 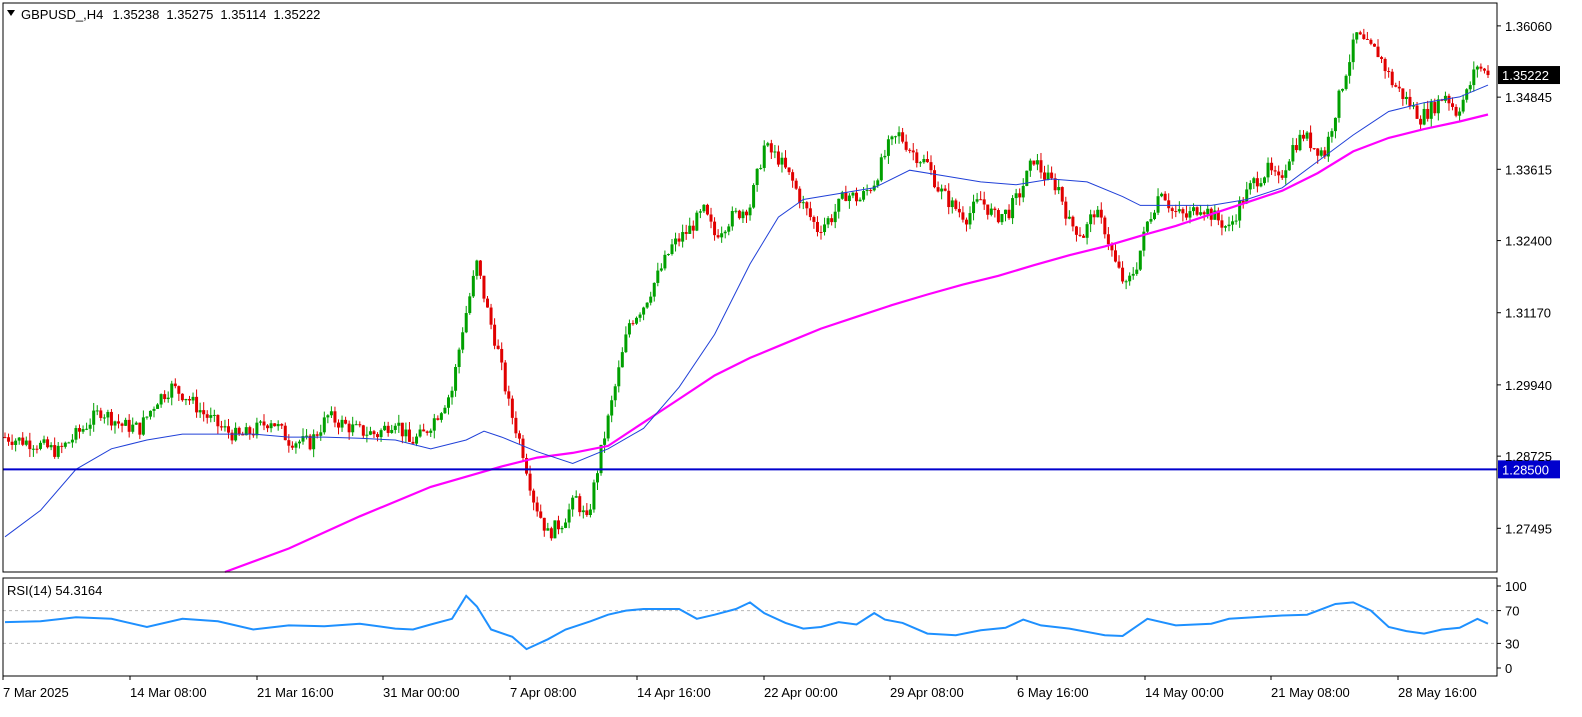 What do you see at coordinates (1310, 692) in the screenshot?
I see `time-tick-label: 21 May 08:00` at bounding box center [1310, 692].